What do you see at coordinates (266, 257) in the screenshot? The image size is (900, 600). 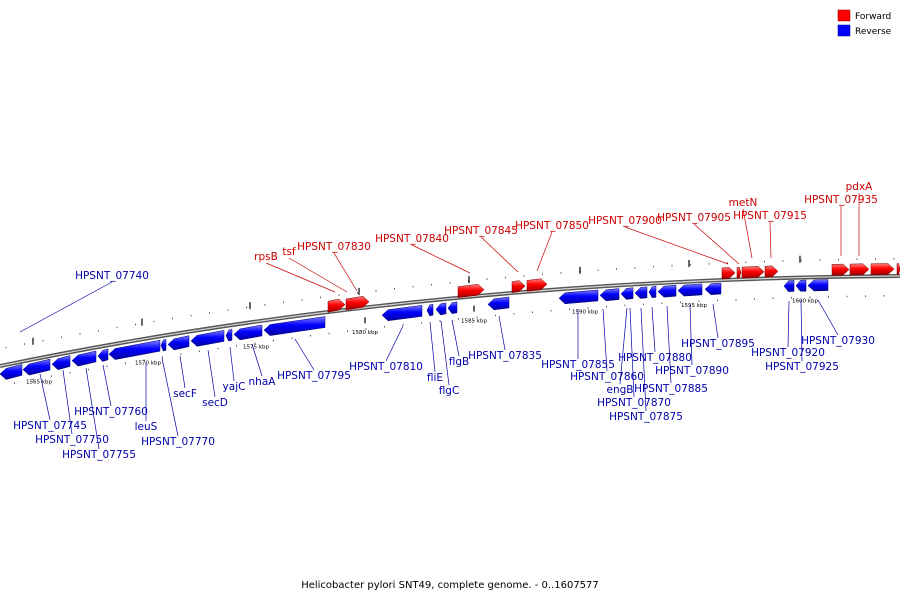 I see `gene-label-rpsb: rpsB` at bounding box center [266, 257].